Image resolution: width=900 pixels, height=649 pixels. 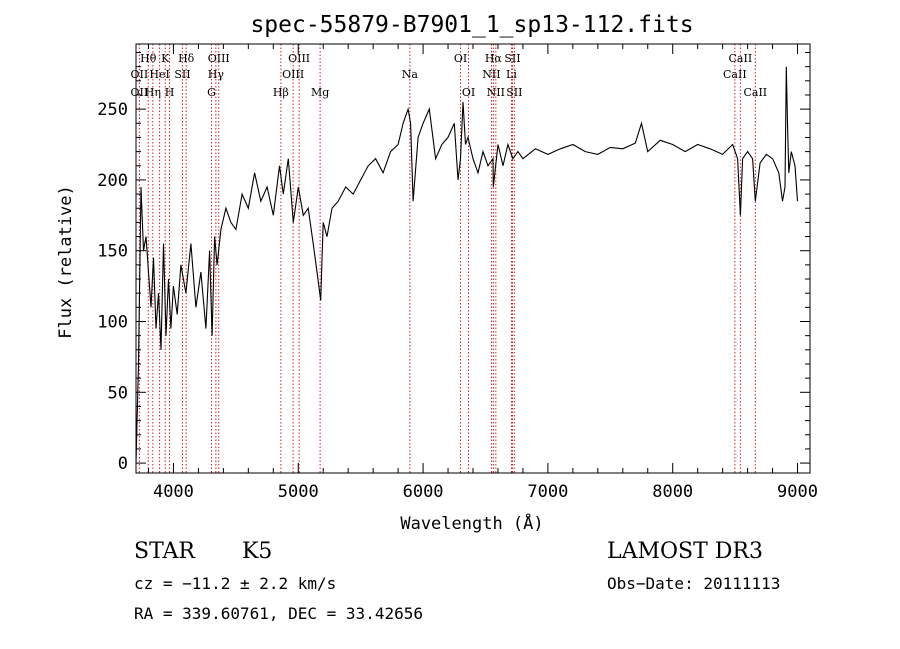 I want to click on line-label: HeI, so click(x=159, y=74).